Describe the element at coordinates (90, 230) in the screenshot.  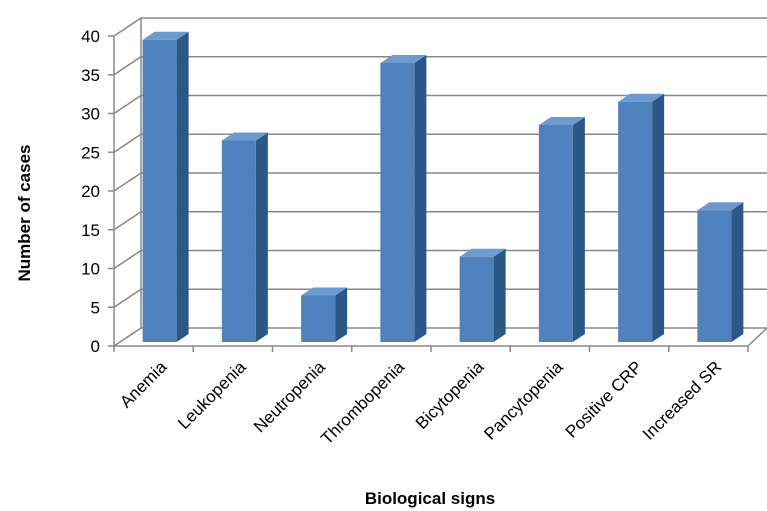
I see `y-tick-label: 15` at that location.